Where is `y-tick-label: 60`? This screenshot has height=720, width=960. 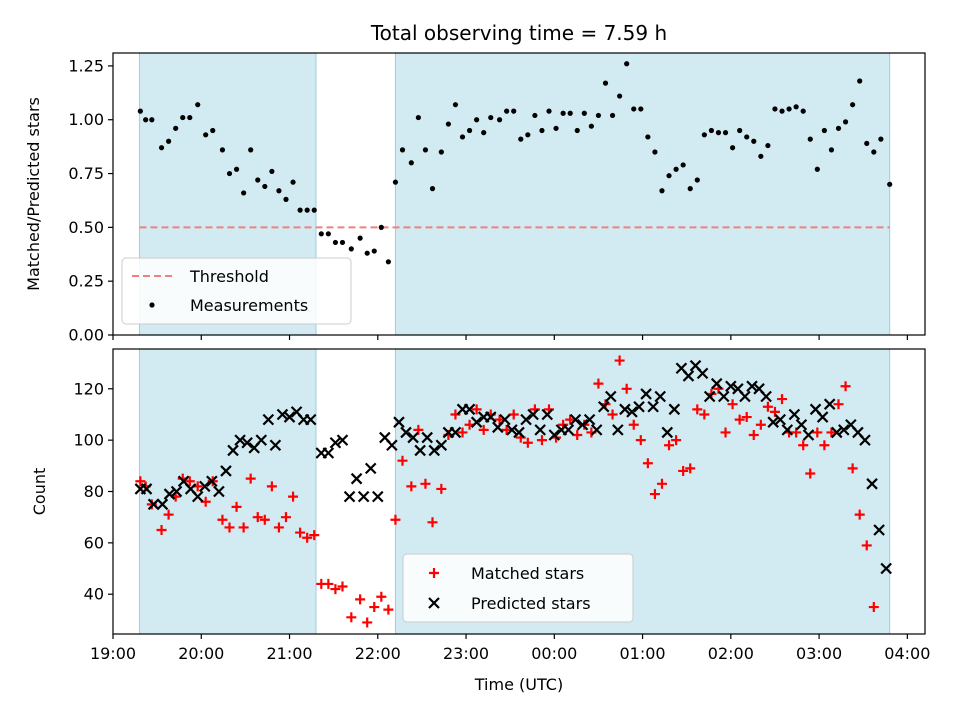 y-tick-label: 60 is located at coordinates (94, 542).